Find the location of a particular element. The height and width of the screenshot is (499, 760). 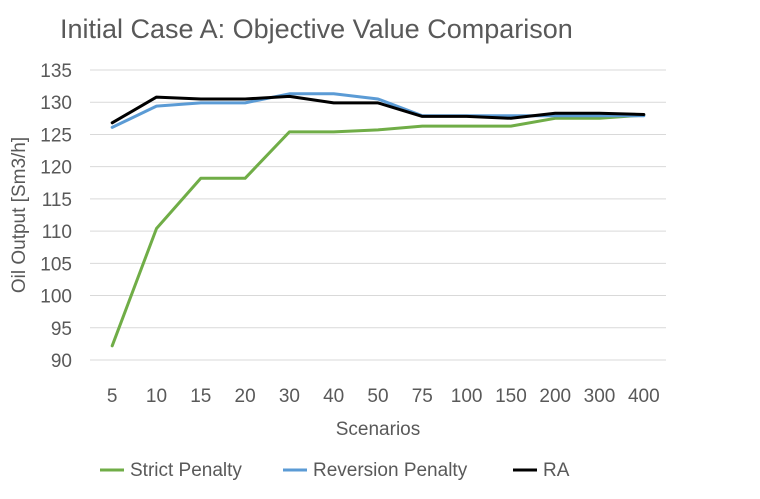

x-tick-label: 20 is located at coordinates (245, 396).